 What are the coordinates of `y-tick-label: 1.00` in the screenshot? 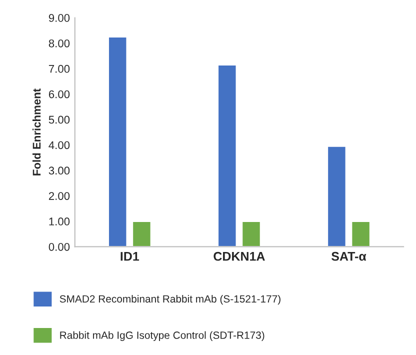 It's located at (59, 222).